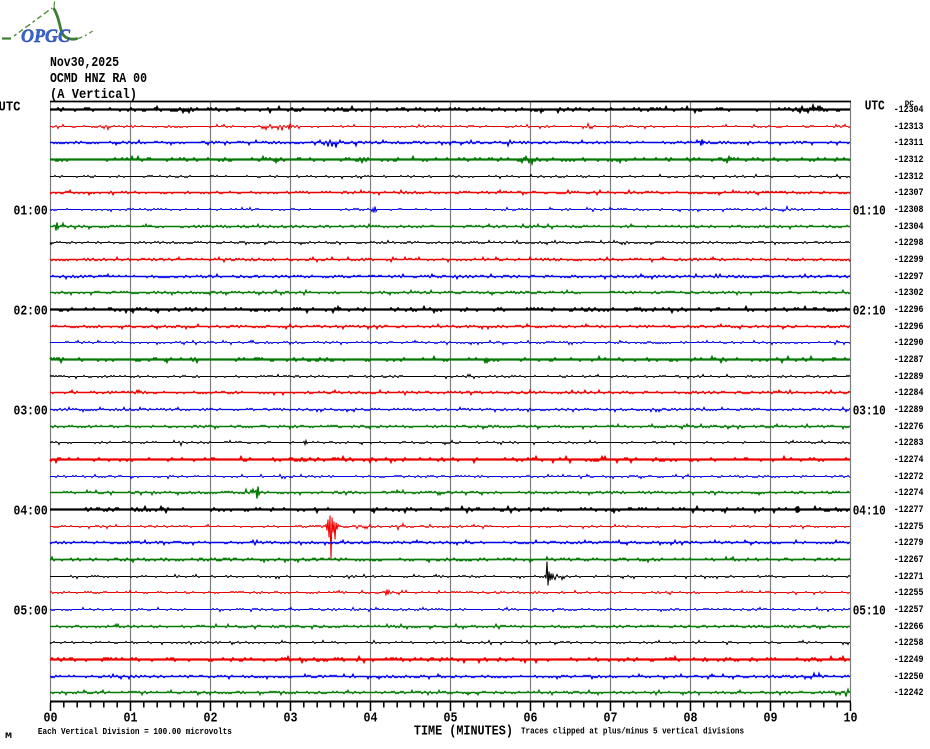 The height and width of the screenshot is (749, 930). I want to click on svg-text: OPGC, so click(45, 36).